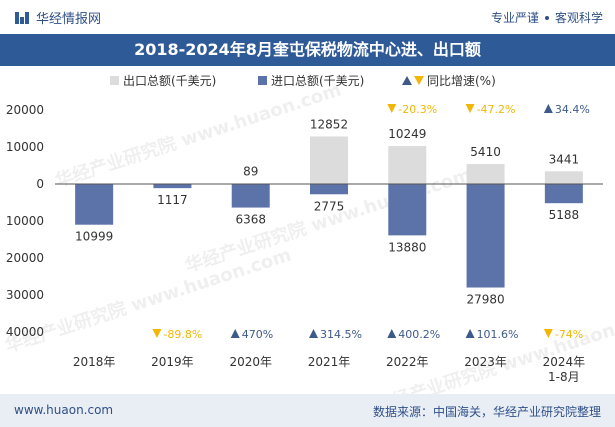 Image resolution: width=615 pixels, height=427 pixels. What do you see at coordinates (257, 334) in the screenshot?
I see `import-growth-label: 470%` at bounding box center [257, 334].